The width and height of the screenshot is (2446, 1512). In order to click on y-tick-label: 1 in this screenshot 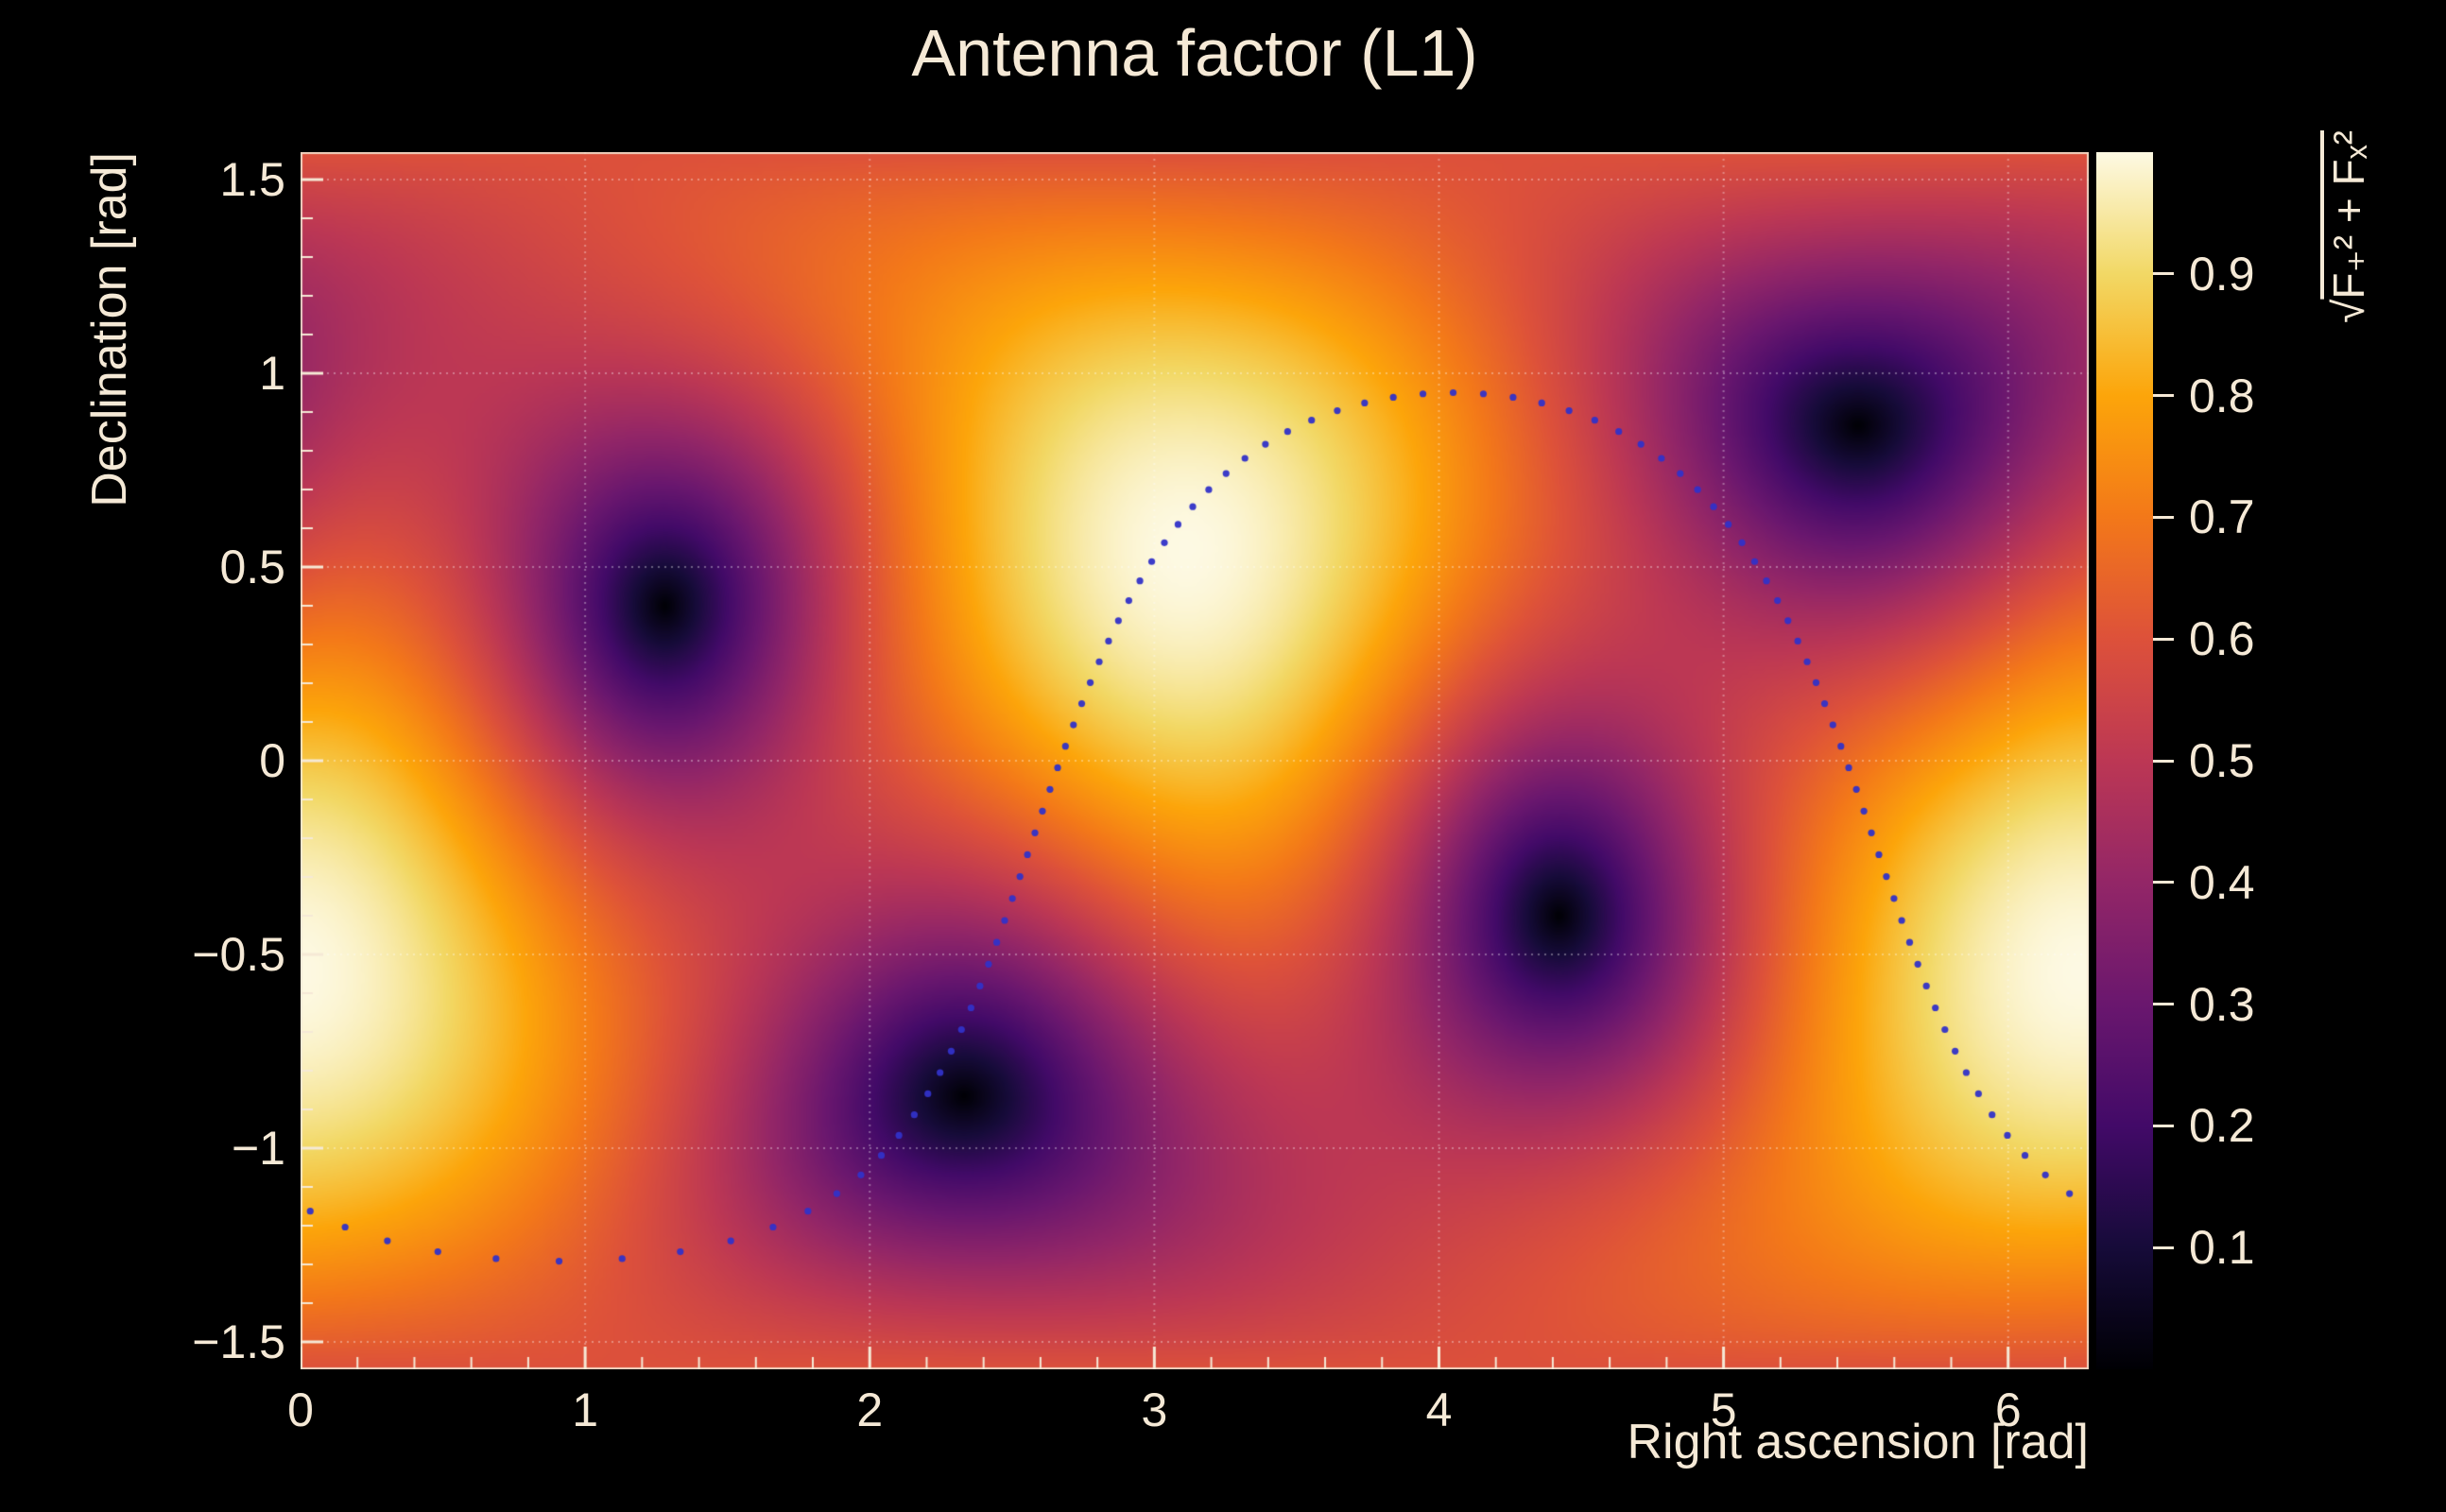, I will do `click(272, 374)`.